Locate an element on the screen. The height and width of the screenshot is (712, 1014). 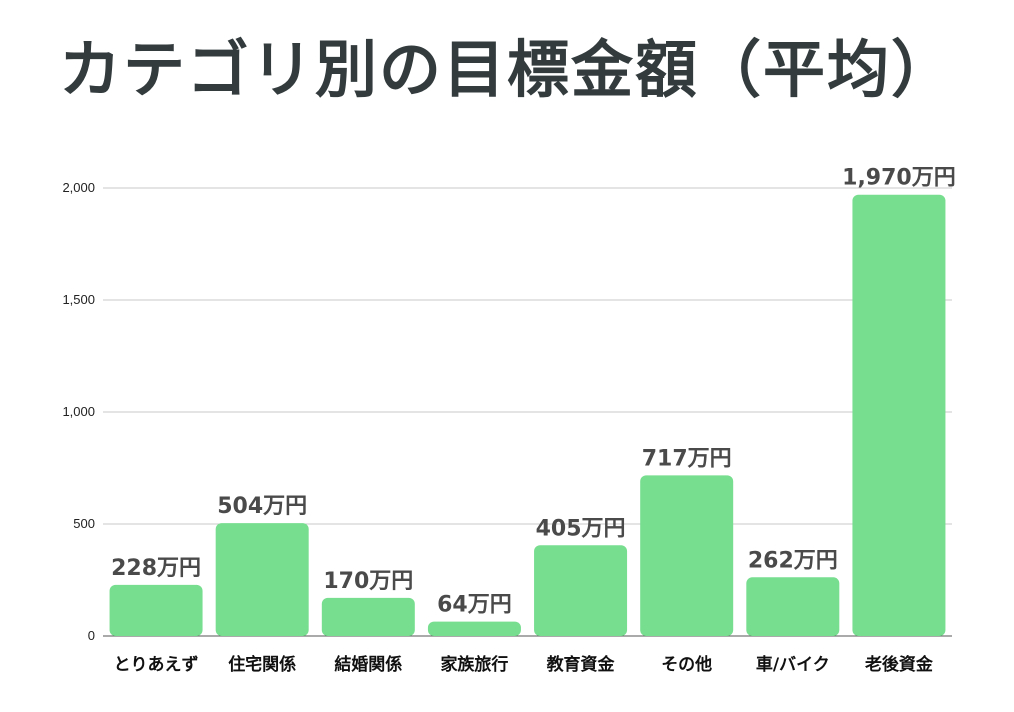
data-label: 64万円 is located at coordinates (474, 605).